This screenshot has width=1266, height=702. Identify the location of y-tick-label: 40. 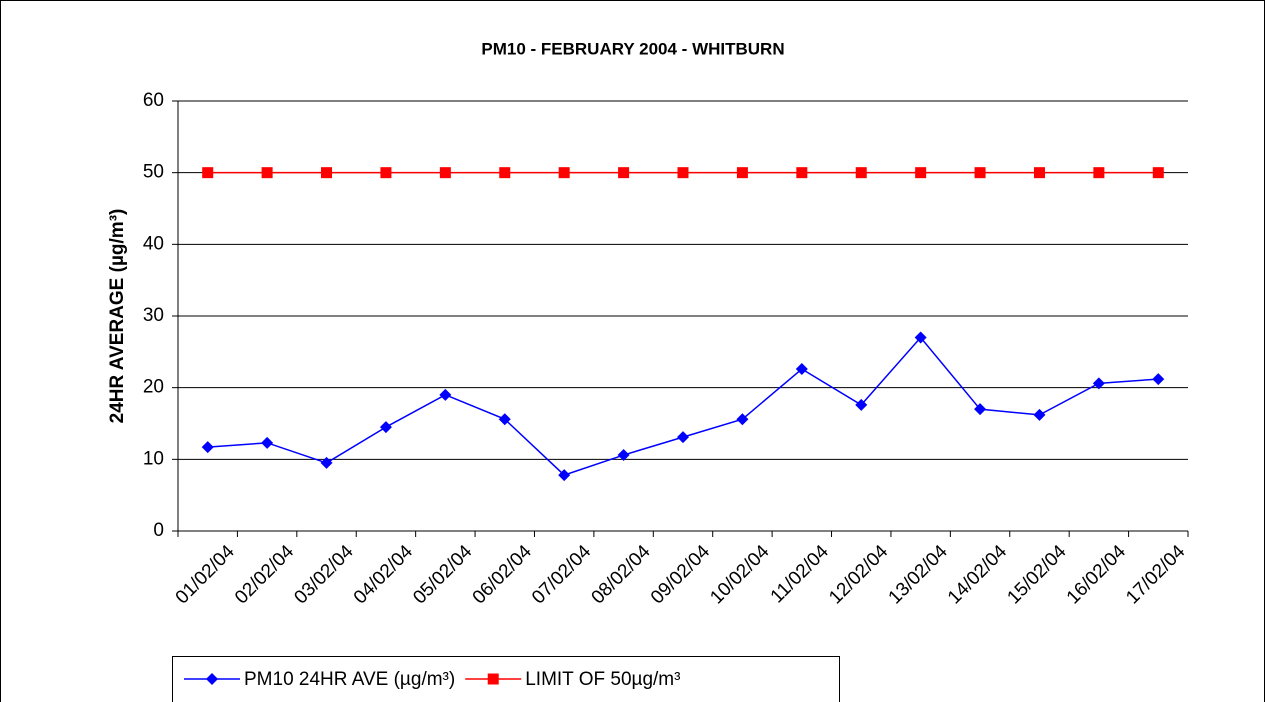
(153, 243).